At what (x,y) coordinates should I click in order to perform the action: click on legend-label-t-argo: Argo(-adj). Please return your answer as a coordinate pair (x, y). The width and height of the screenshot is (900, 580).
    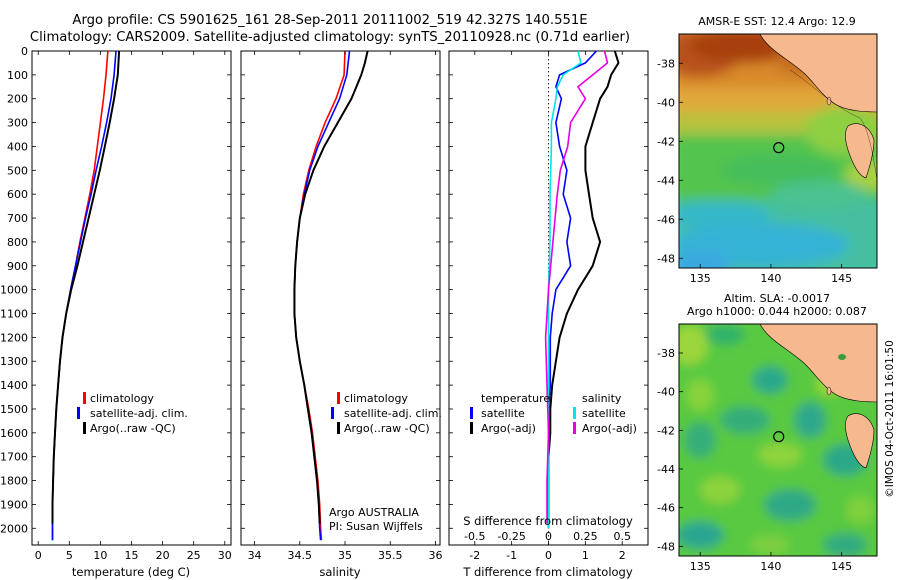
    Looking at the image, I should click on (508, 428).